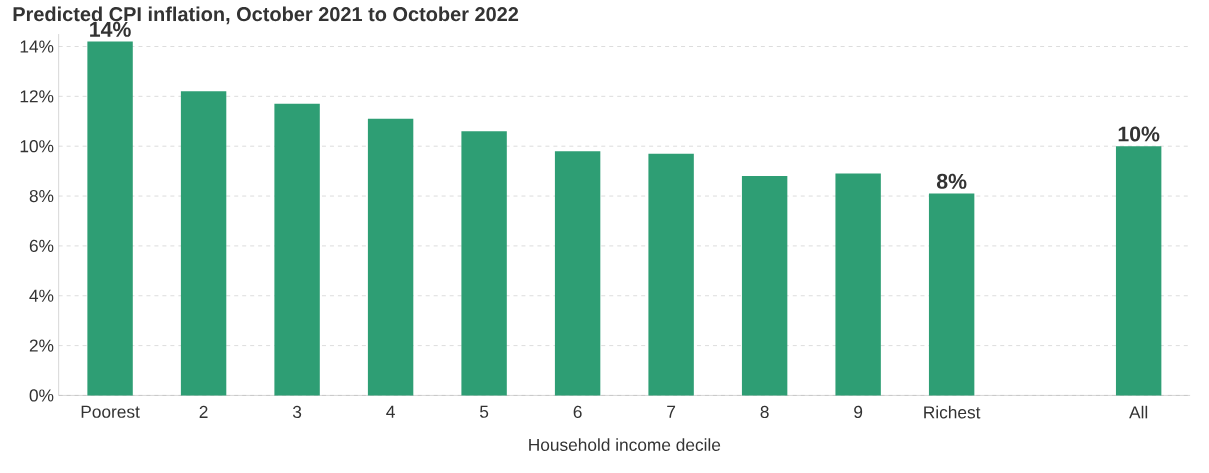  Describe the element at coordinates (203, 411) in the screenshot. I see `x-tick-label: 2` at that location.